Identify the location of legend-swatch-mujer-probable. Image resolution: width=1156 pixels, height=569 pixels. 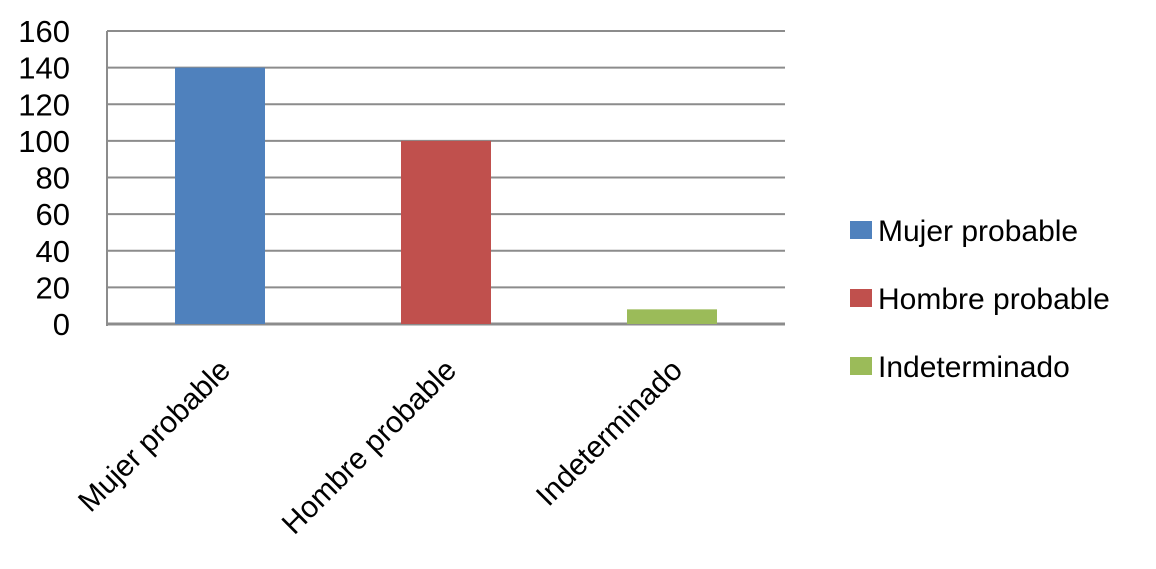
(861, 230).